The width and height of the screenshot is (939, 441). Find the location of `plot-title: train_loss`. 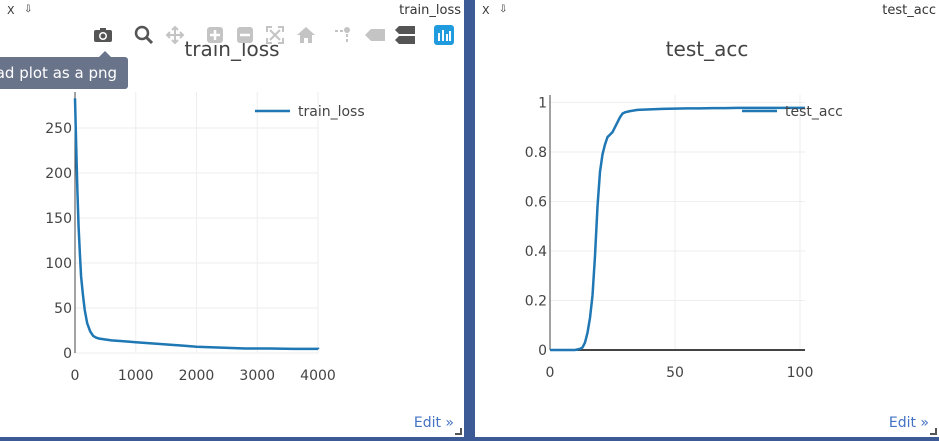

plot-title: train_loss is located at coordinates (231, 49).